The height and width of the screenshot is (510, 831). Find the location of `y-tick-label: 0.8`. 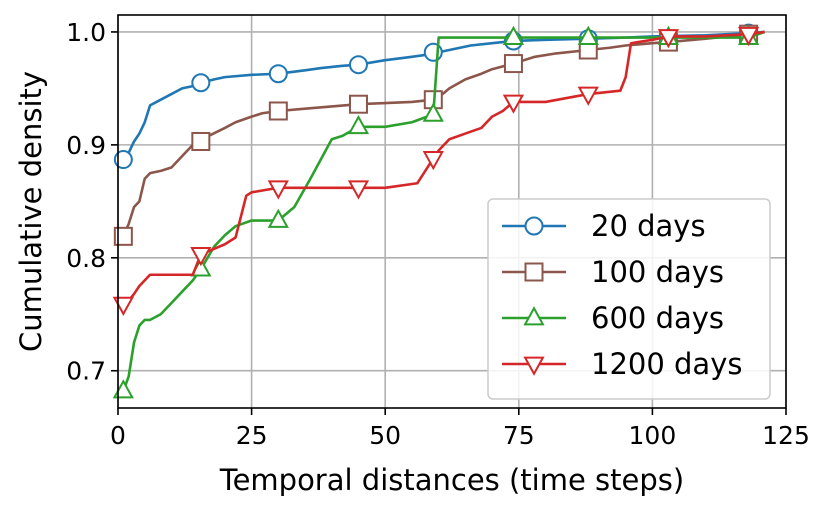

y-tick-label: 0.8 is located at coordinates (86, 258).